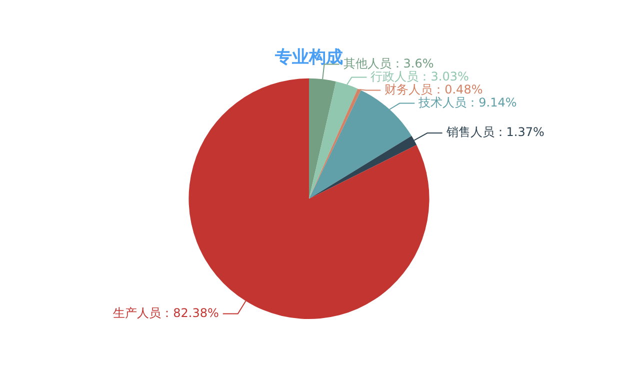 Image resolution: width=618 pixels, height=382 pixels. I want to click on slice-label: 销售人员, so click(469, 132).